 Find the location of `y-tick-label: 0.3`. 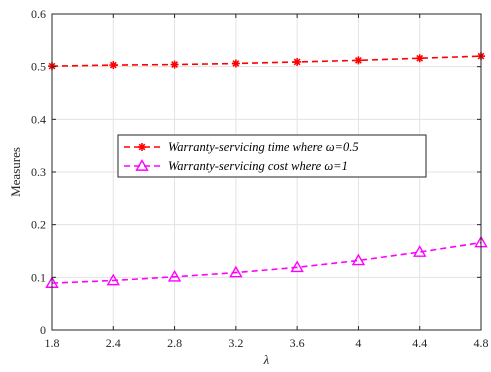

y-tick-label: 0.3 is located at coordinates (38, 172).